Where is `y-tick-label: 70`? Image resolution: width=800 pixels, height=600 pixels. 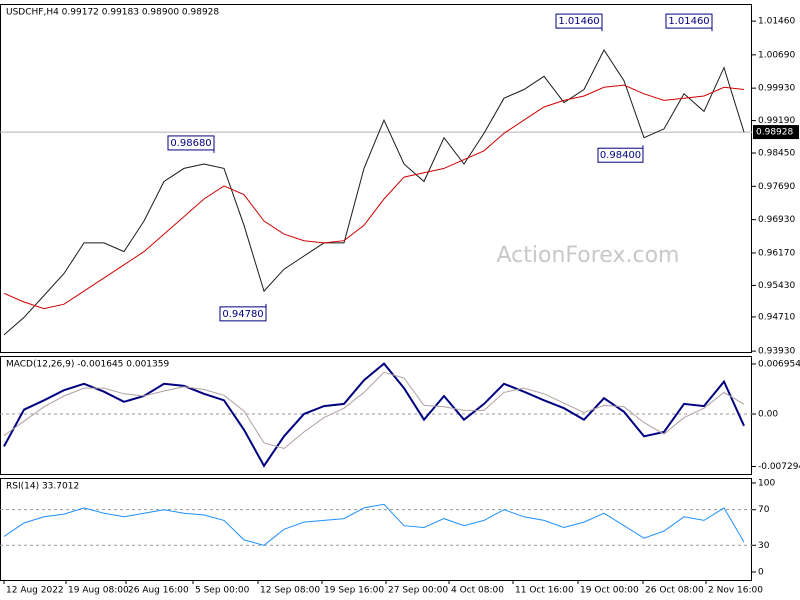
y-tick-label: 70 is located at coordinates (764, 510).